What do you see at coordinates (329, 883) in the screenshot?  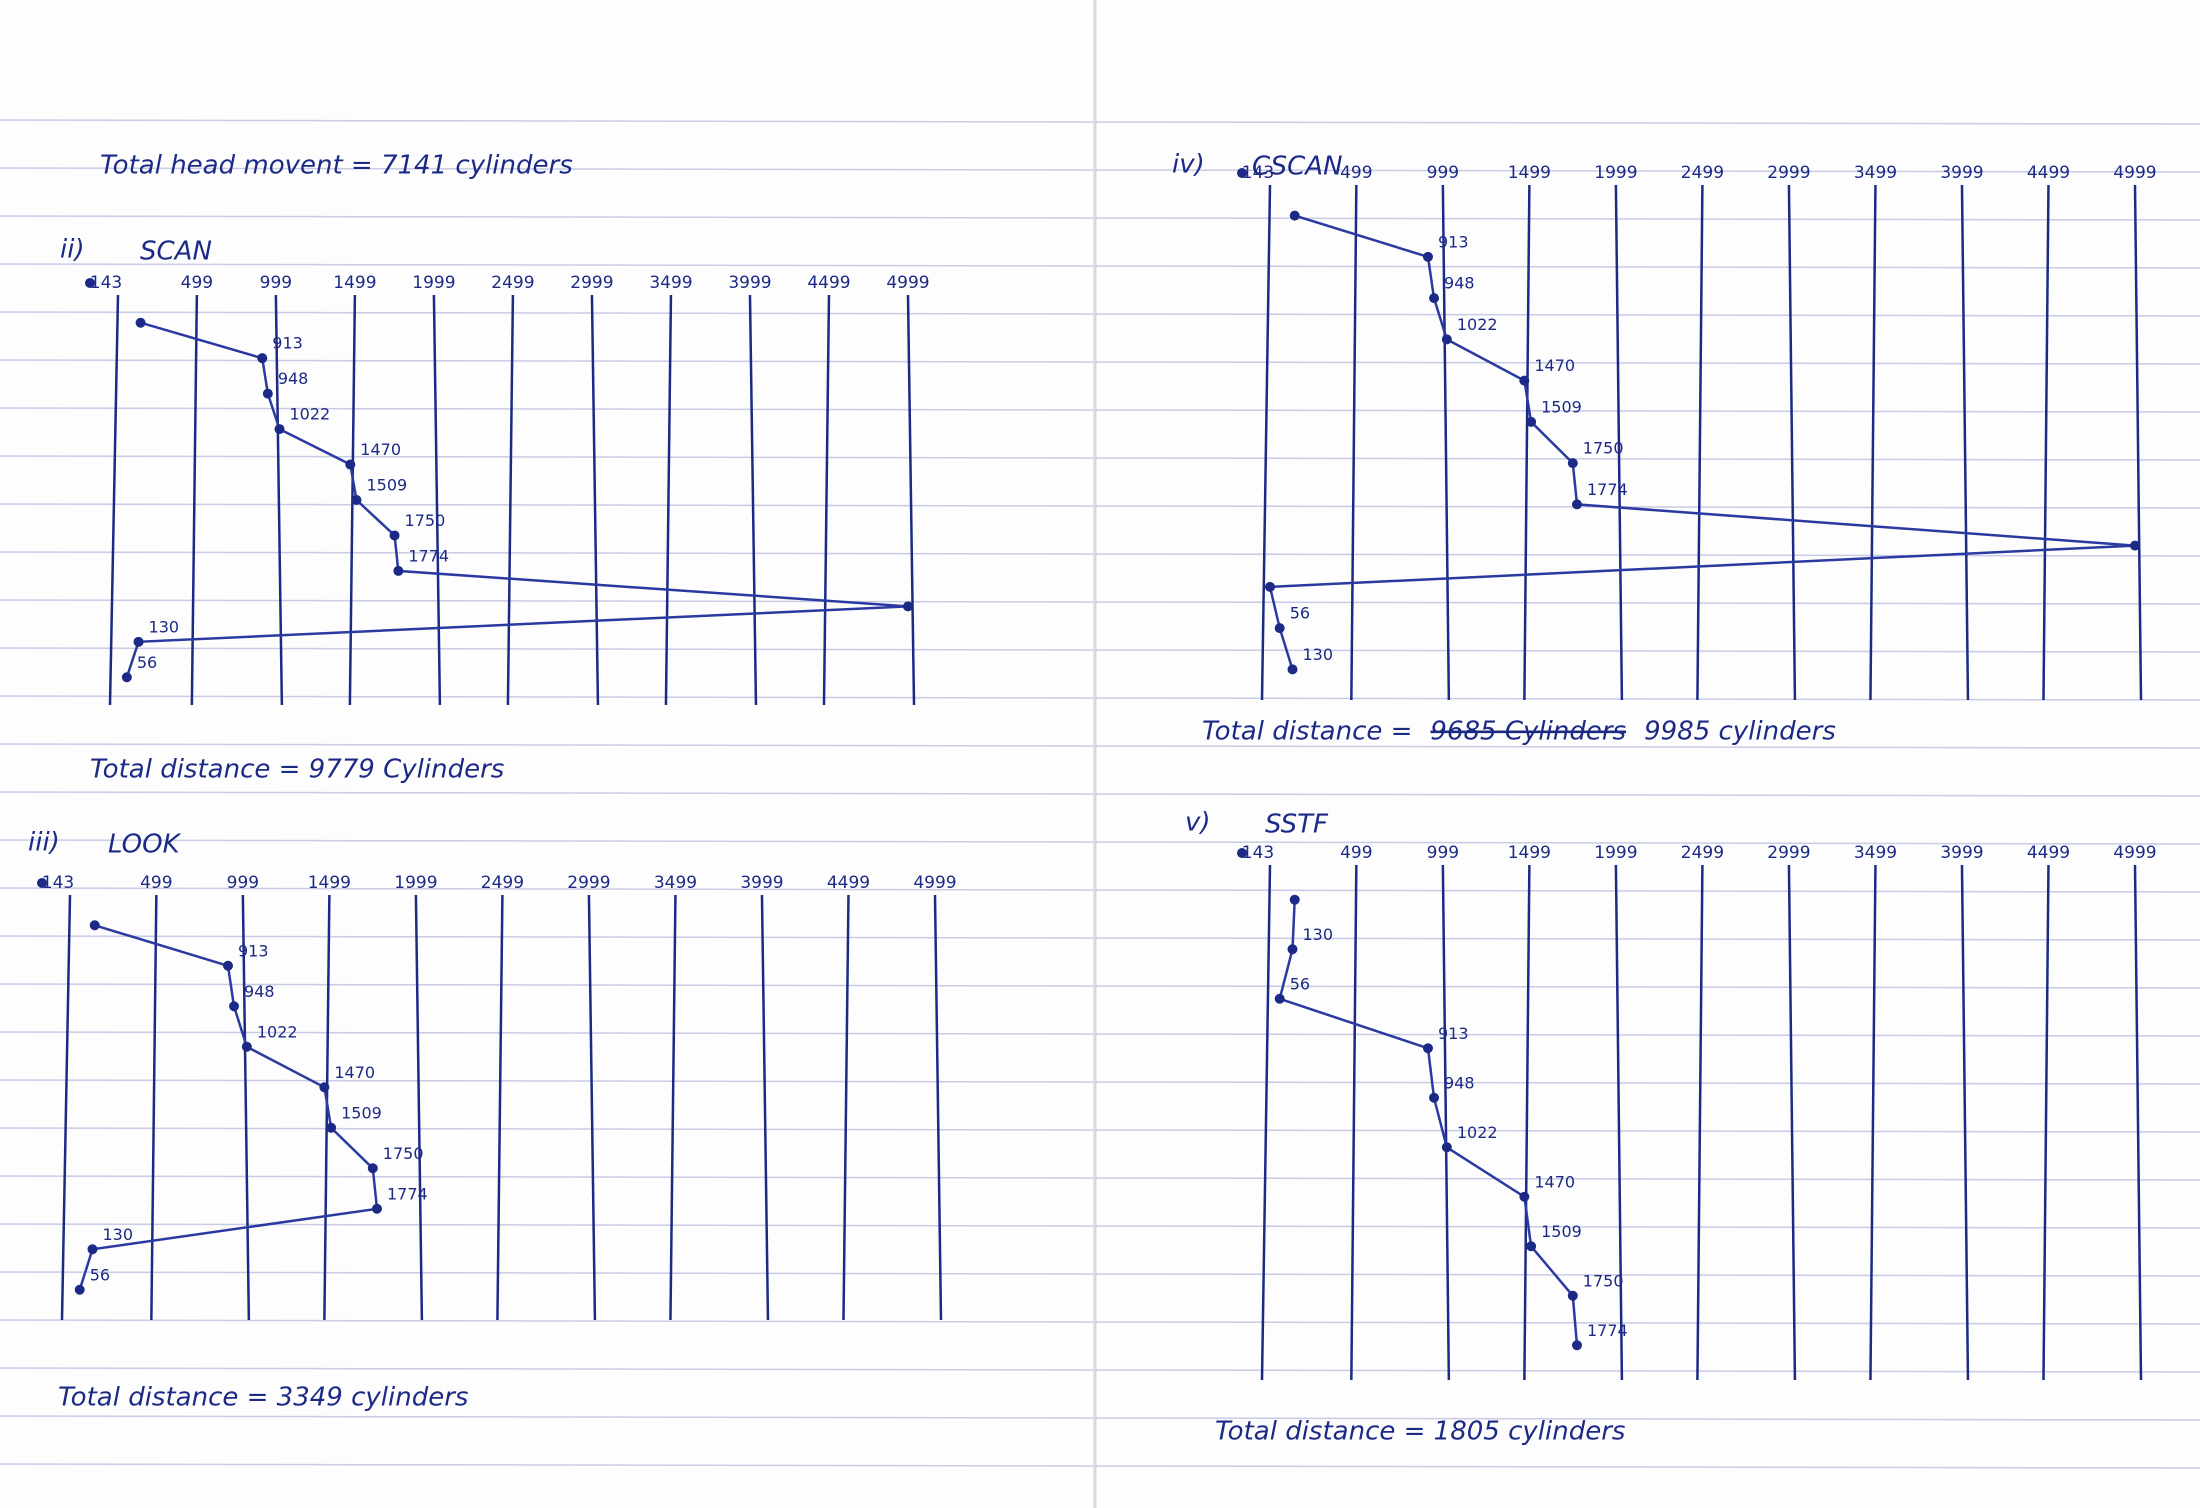 I see `x-tick-label: 1499` at bounding box center [329, 883].